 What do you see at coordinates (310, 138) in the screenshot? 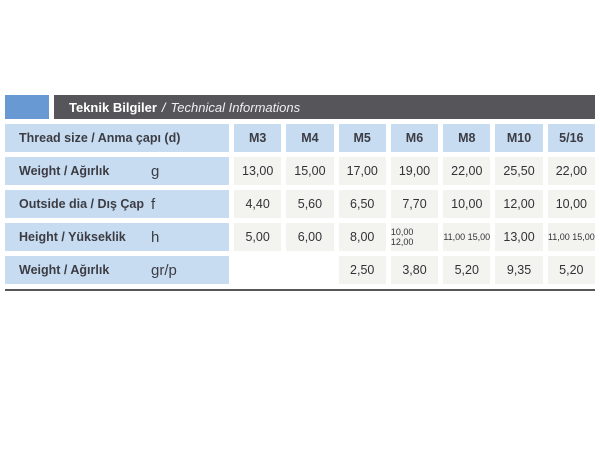
I see `column-header-m4: M4` at bounding box center [310, 138].